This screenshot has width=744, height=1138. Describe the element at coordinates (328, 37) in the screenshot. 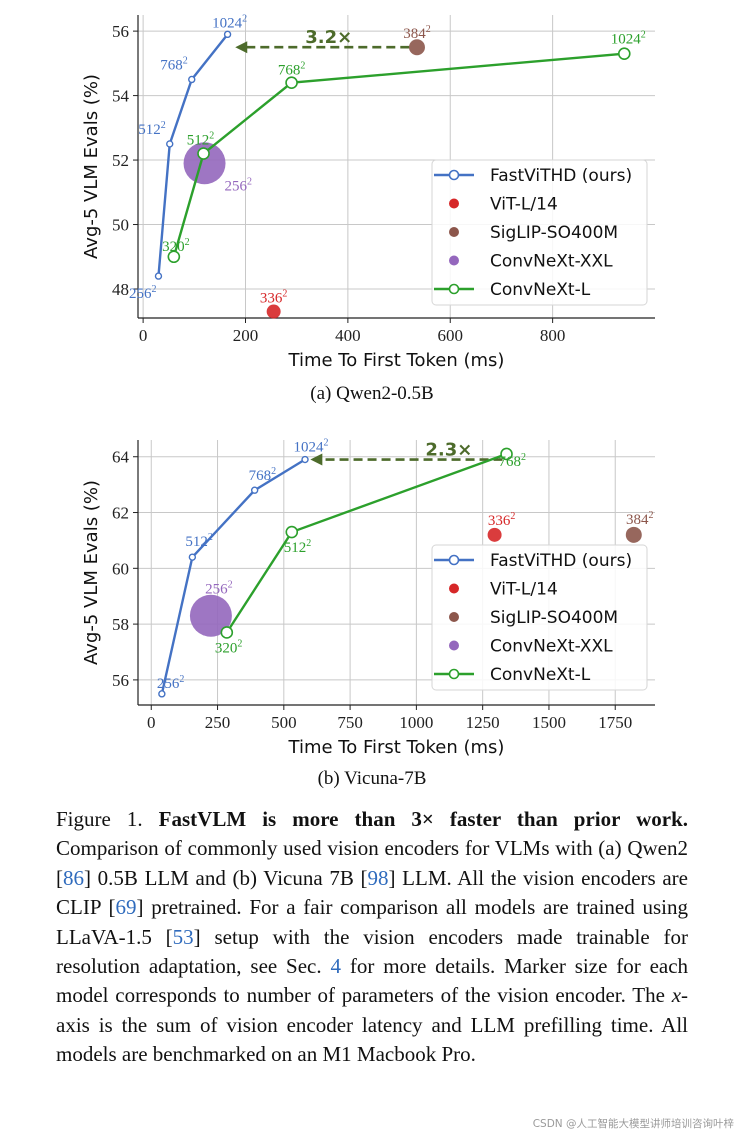

I see `speedup-label: 3.2×` at that location.